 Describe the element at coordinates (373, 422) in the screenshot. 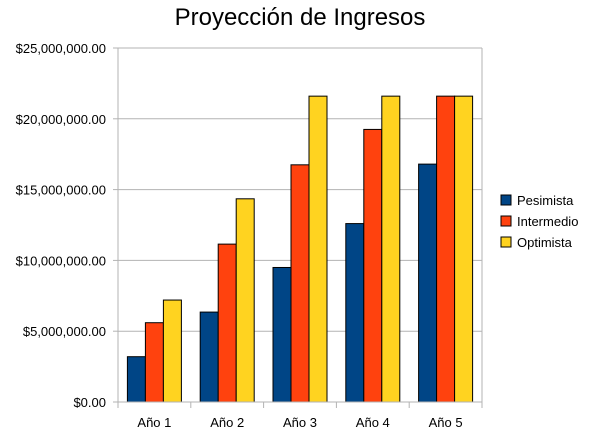

I see `x-tick-label: Año 4` at that location.